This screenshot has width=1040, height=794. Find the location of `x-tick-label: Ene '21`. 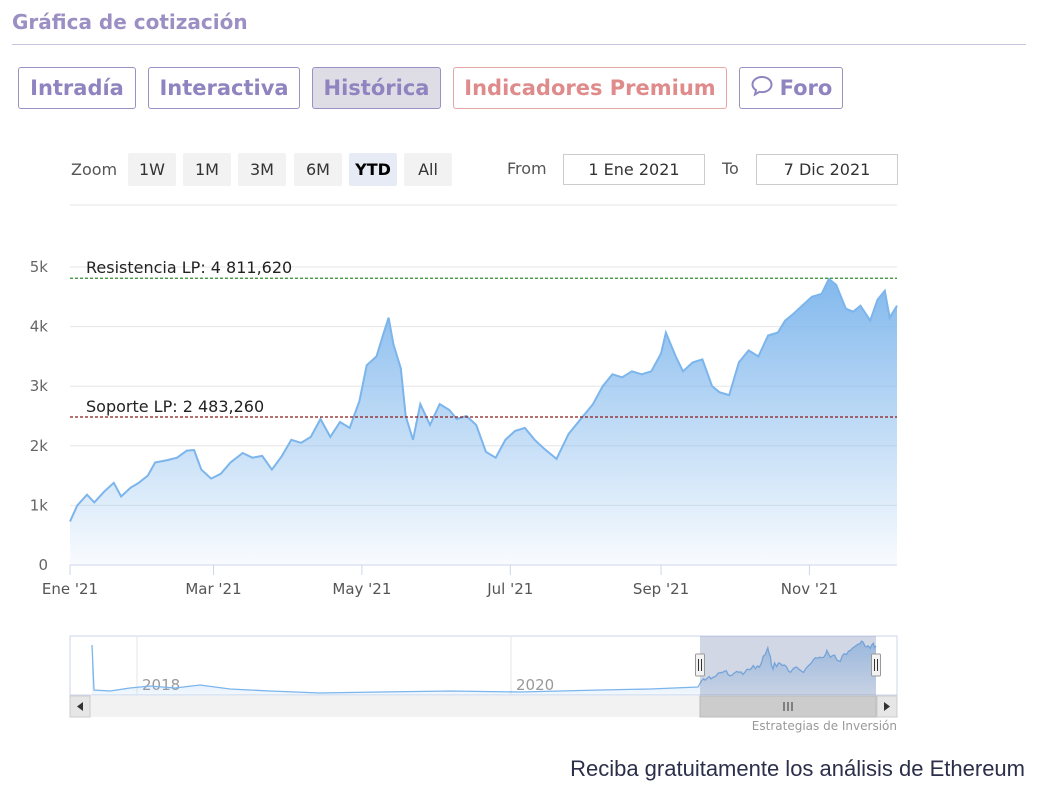

x-tick-label: Ene '21 is located at coordinates (70, 589).